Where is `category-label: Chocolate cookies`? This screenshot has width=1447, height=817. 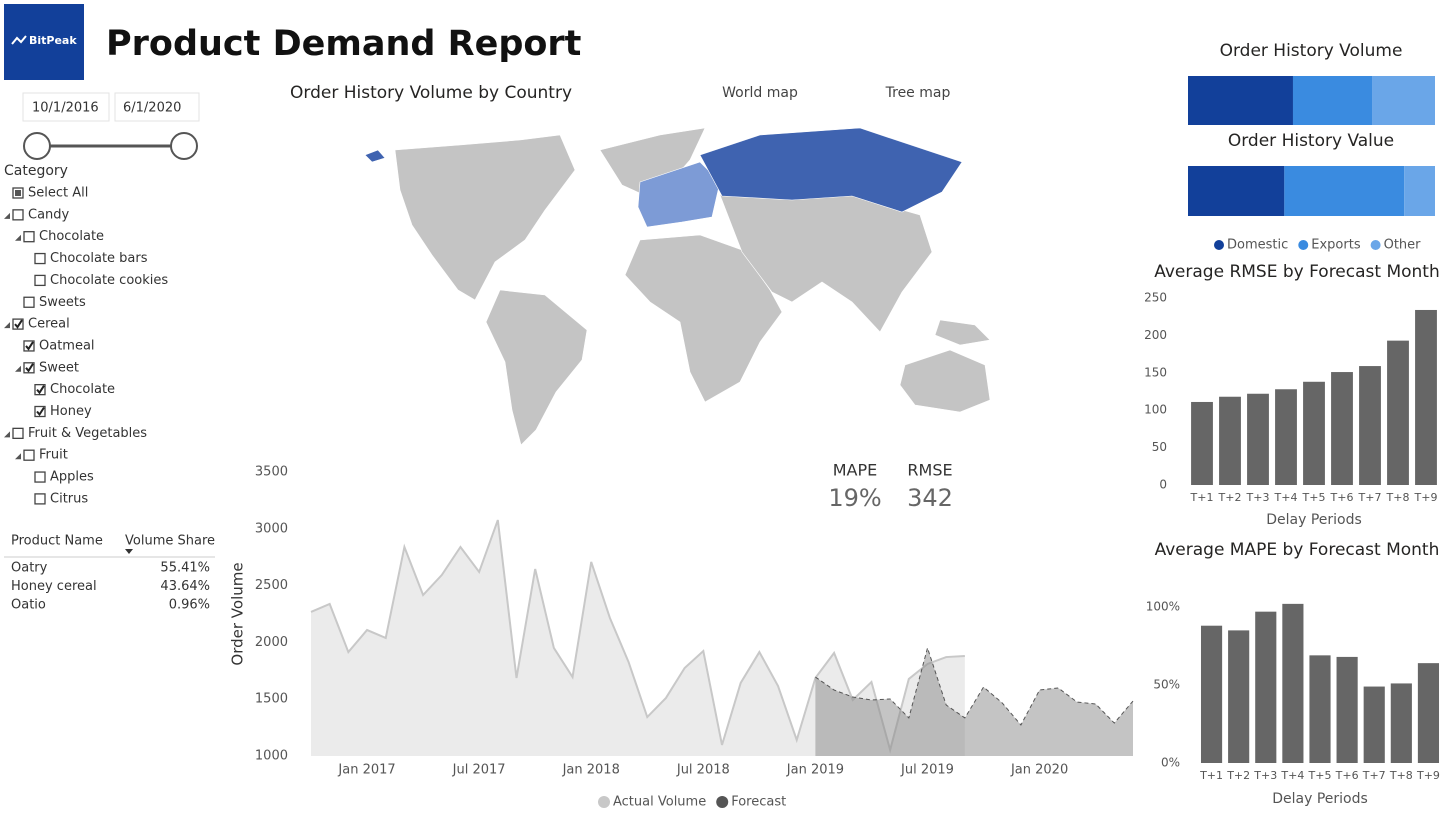
category-label: Chocolate cookies is located at coordinates (109, 280).